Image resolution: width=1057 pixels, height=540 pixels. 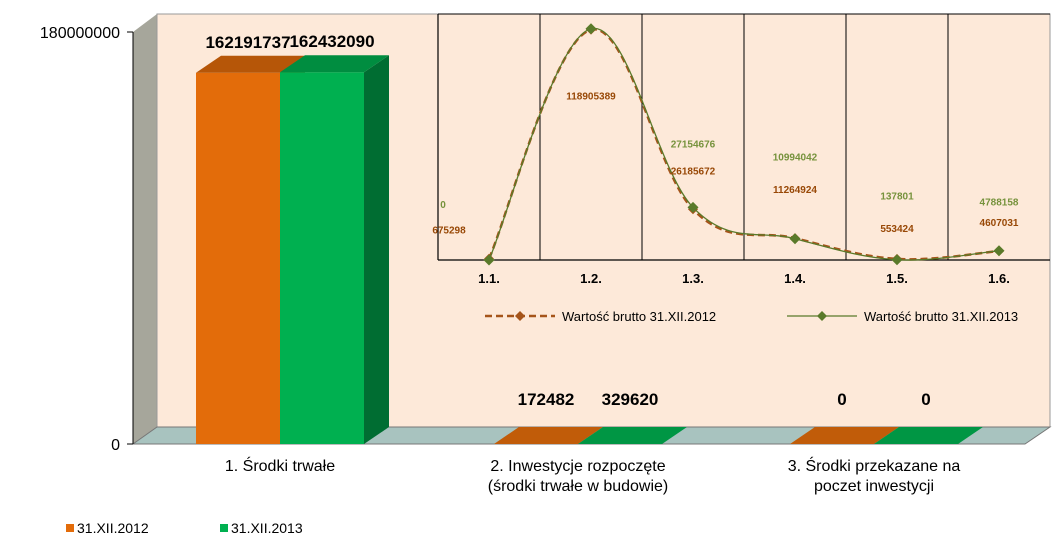 I want to click on bar-1-2013, so click(x=334, y=249).